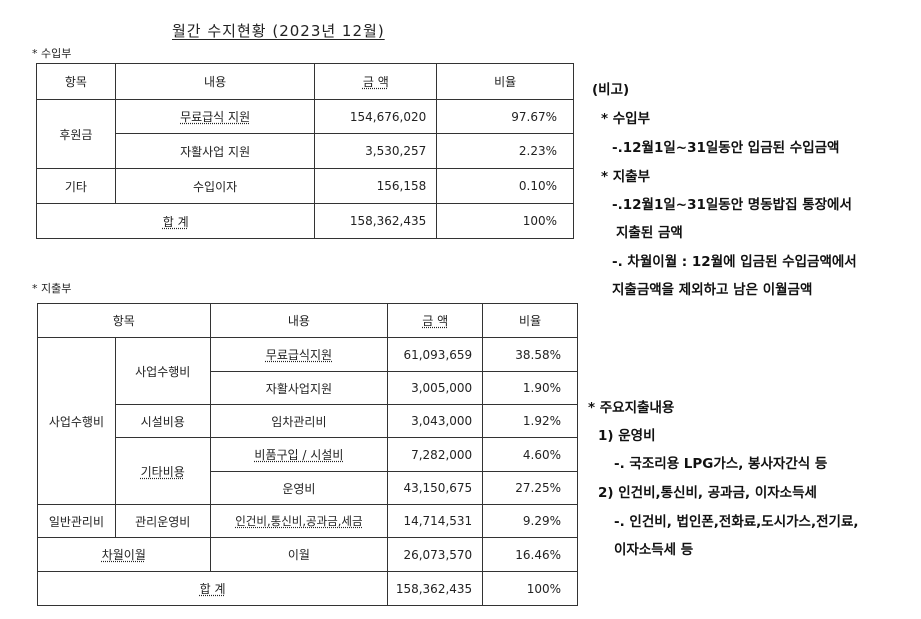  What do you see at coordinates (530, 554) in the screenshot?
I see `carryover-ratio: 16.46%` at bounding box center [530, 554].